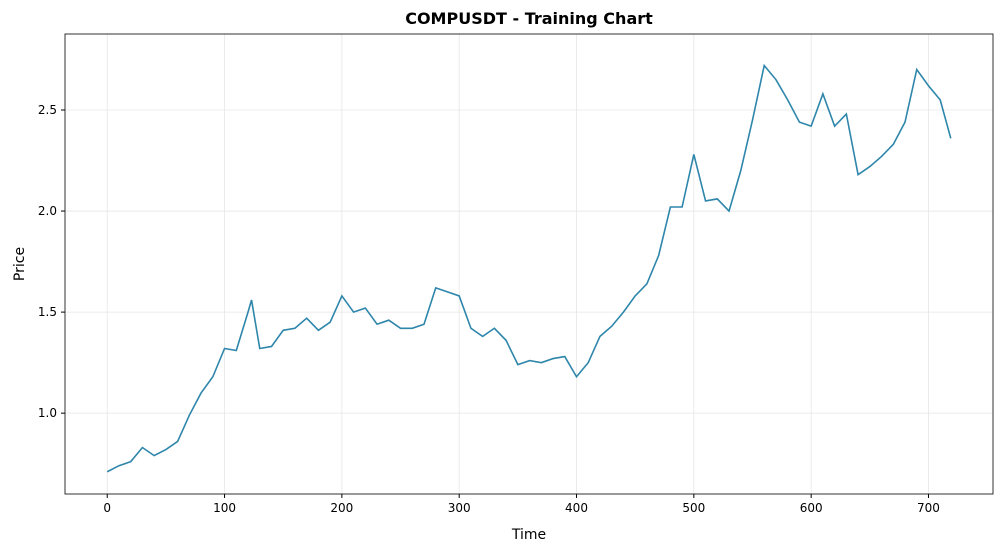 The image size is (1005, 552). Describe the element at coordinates (224, 508) in the screenshot. I see `x-tick-label: 100` at that location.